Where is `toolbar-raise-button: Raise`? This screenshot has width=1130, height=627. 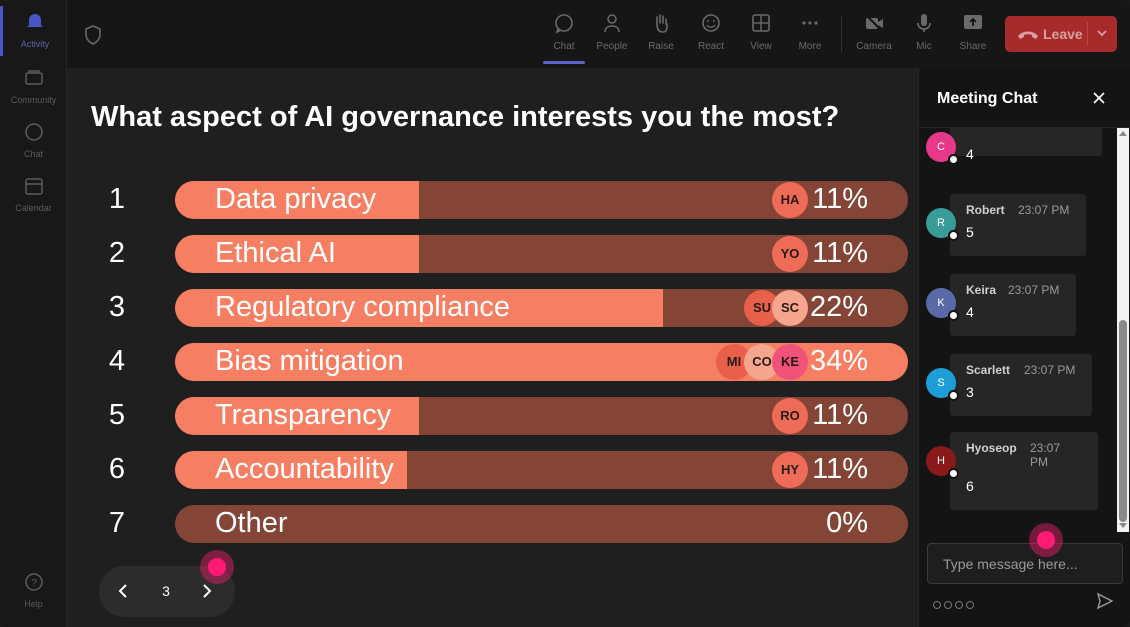
toolbar-raise-button: Raise is located at coordinates (661, 34).